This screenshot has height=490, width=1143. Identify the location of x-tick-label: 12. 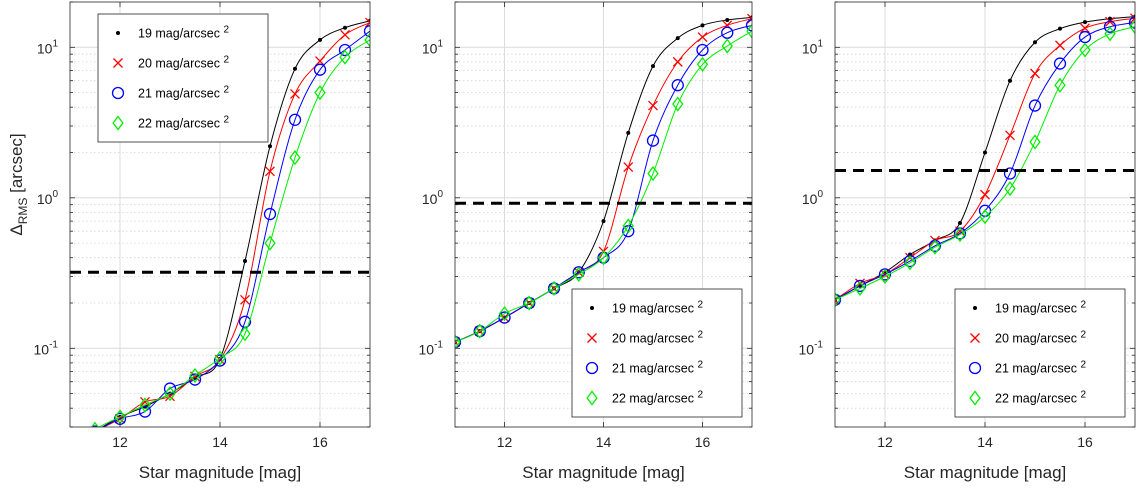
(505, 442).